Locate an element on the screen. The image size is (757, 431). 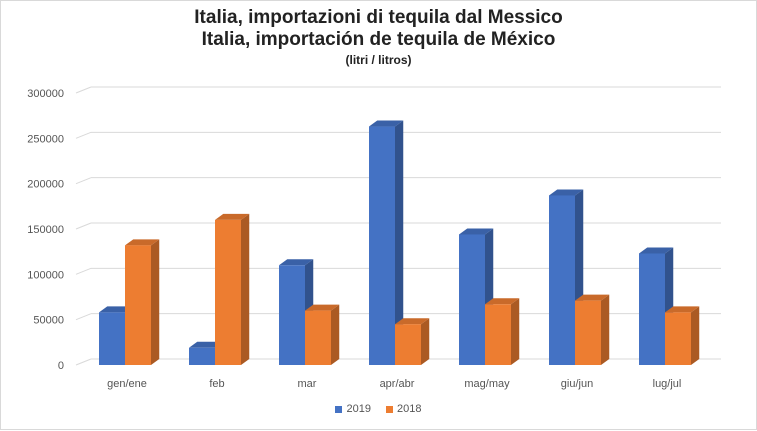
x-tick-label: feb is located at coordinates (216, 384).